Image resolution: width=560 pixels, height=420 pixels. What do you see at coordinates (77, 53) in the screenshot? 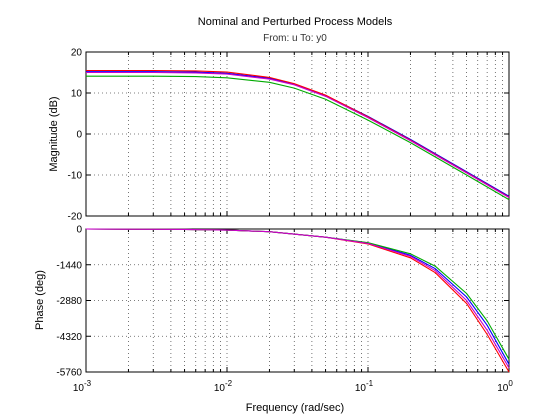
I see `magnitude-y-tick-label: 20` at bounding box center [77, 53].